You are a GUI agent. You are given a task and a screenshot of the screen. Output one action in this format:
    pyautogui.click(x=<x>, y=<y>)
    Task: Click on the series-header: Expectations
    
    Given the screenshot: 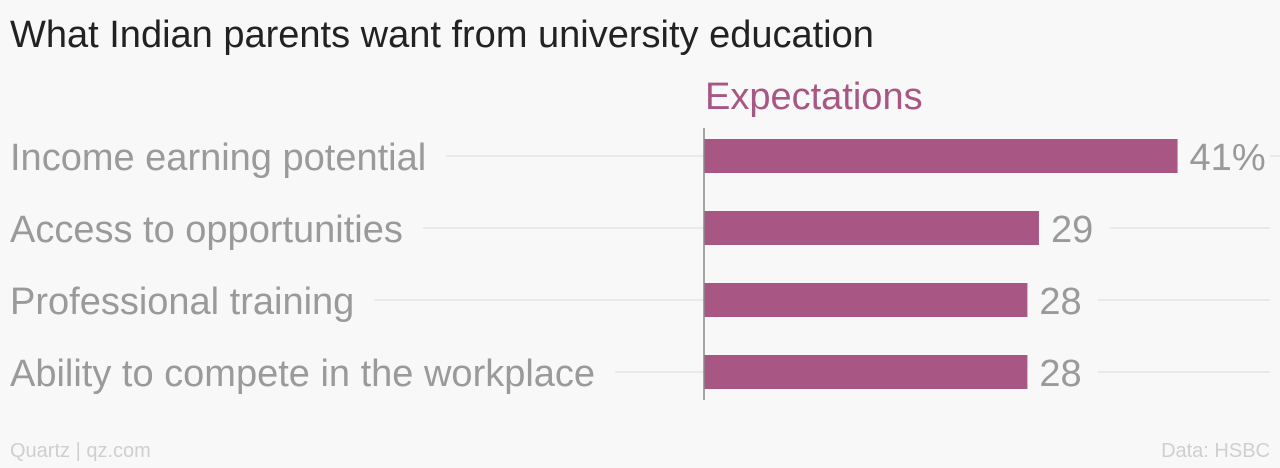 What is the action you would take?
    pyautogui.click(x=814, y=97)
    